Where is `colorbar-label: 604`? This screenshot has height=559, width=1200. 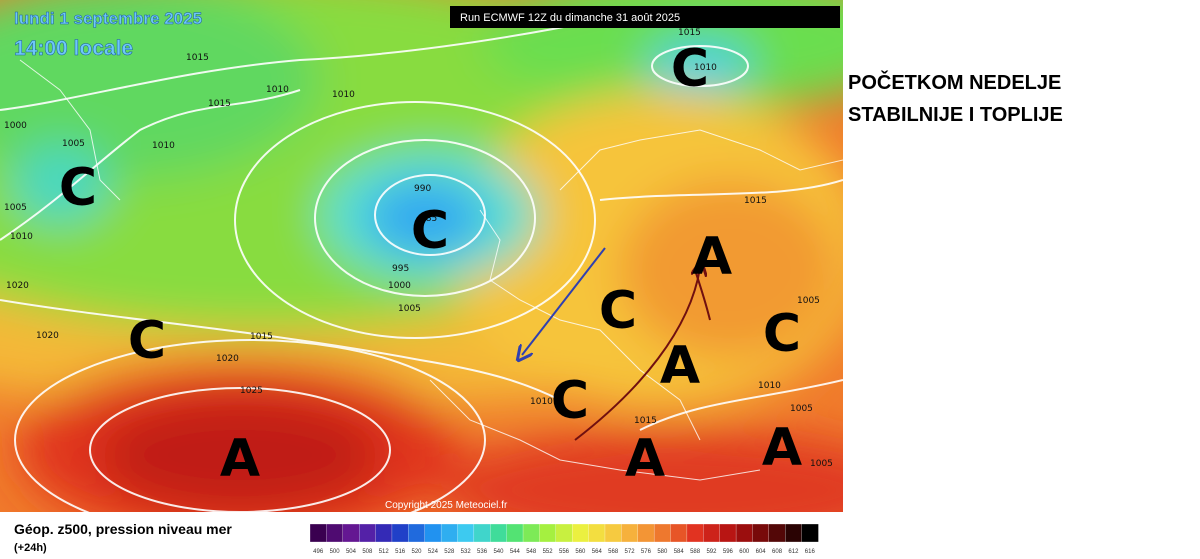
colorbar-label: 604 is located at coordinates (761, 552).